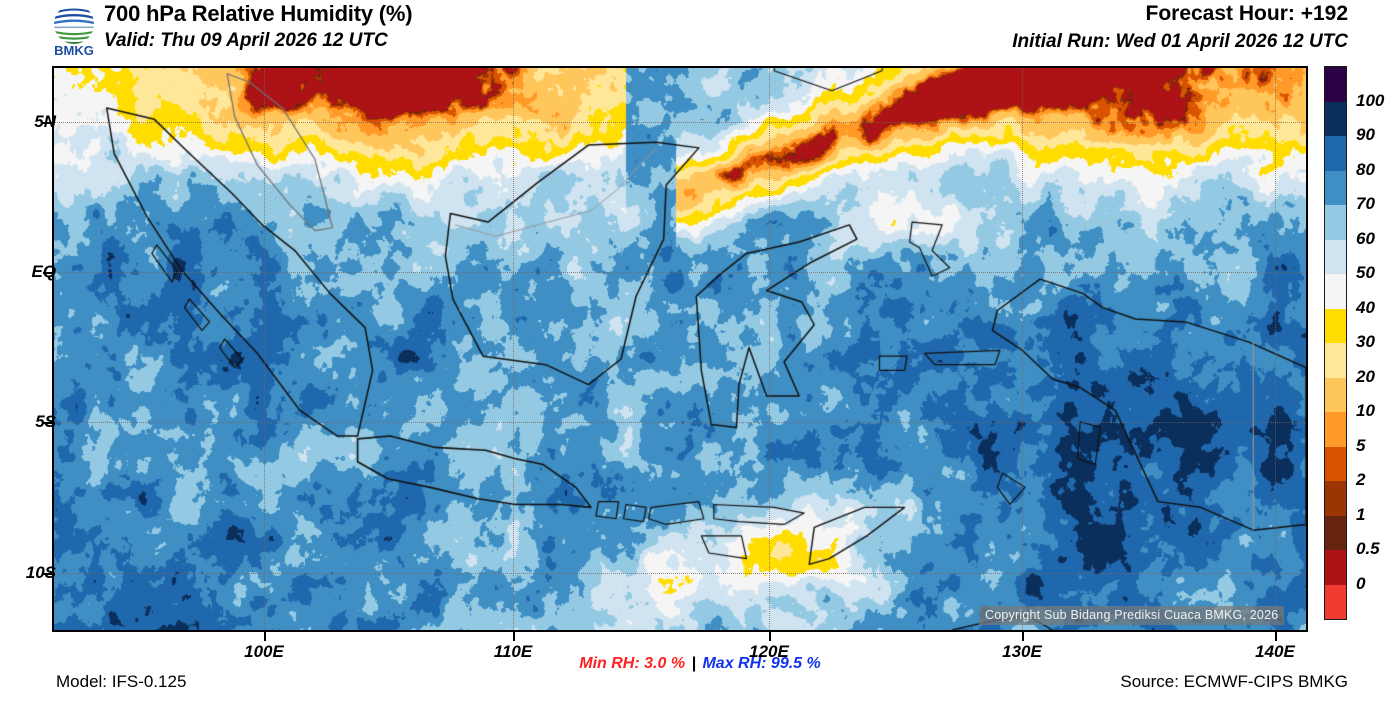  I want to click on colorbar-tick-label: 30, so click(1365, 341).